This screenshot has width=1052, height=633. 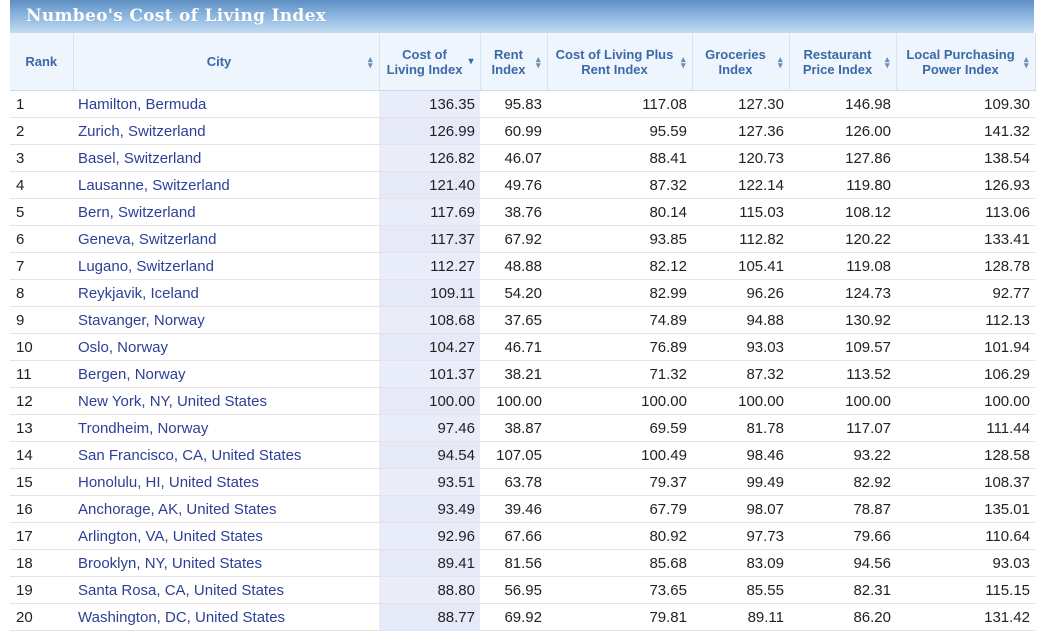 I want to click on cost-of-living-index-cell: 136.35, so click(x=429, y=104).